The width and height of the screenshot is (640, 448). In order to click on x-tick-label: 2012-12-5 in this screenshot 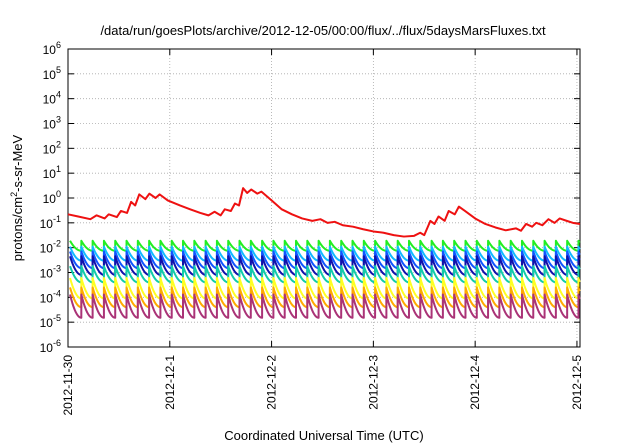, I will do `click(577, 382)`.